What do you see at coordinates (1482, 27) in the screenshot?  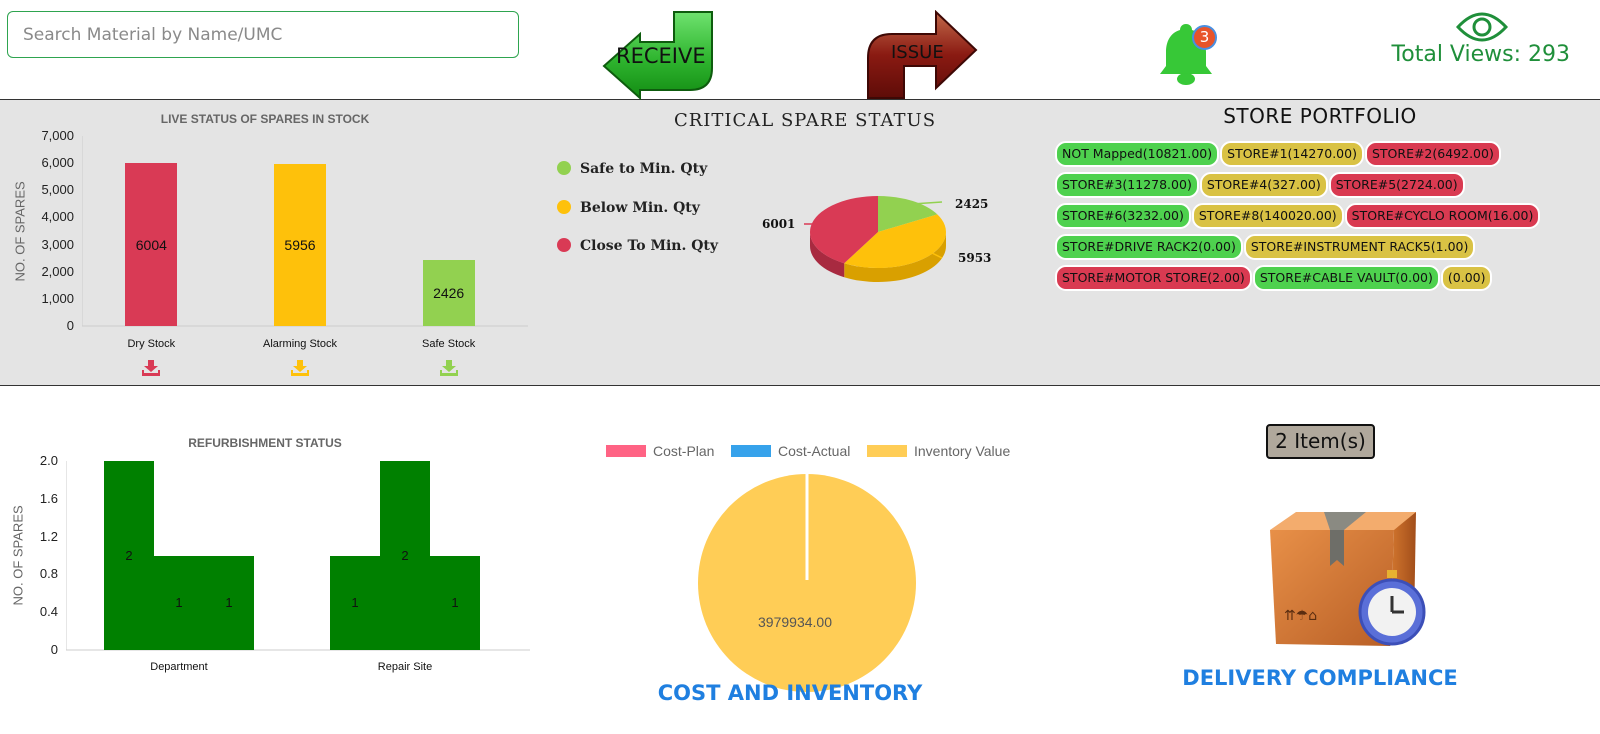 I see `eye-icon` at bounding box center [1482, 27].